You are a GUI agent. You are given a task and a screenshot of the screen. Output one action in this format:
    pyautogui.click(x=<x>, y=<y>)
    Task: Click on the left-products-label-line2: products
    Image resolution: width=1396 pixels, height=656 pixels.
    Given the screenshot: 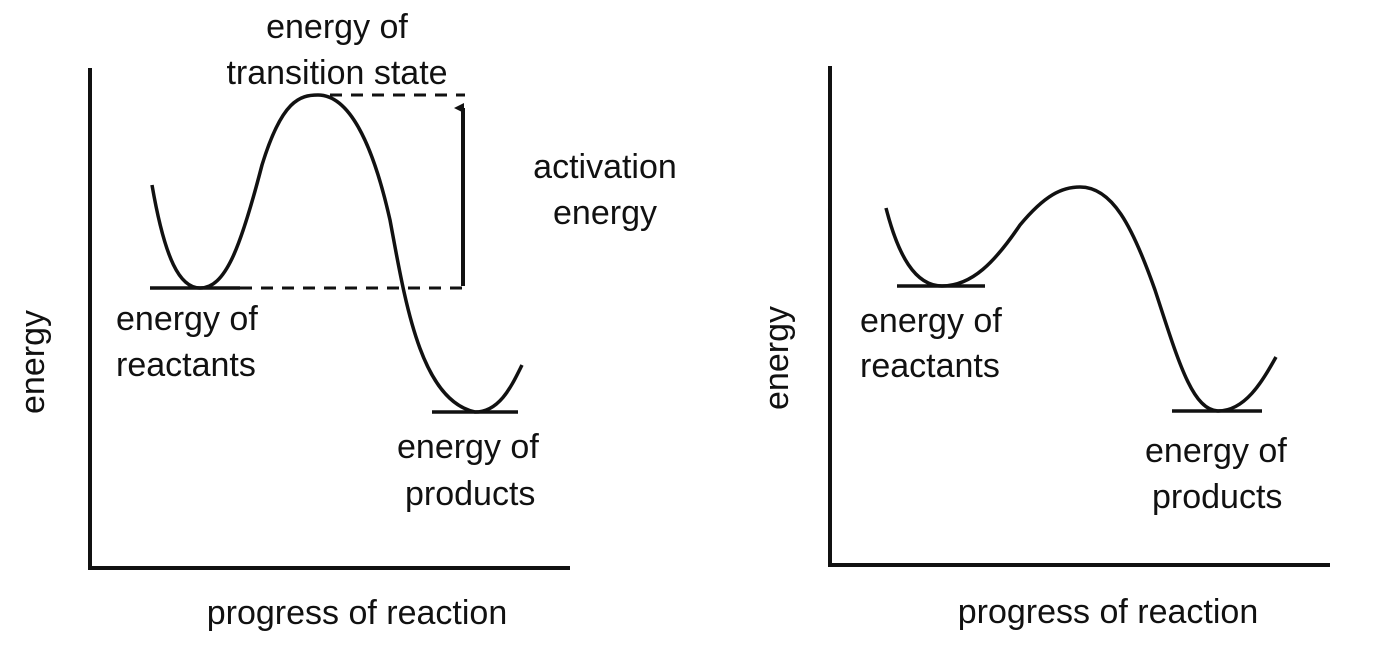 What is the action you would take?
    pyautogui.click(x=470, y=494)
    